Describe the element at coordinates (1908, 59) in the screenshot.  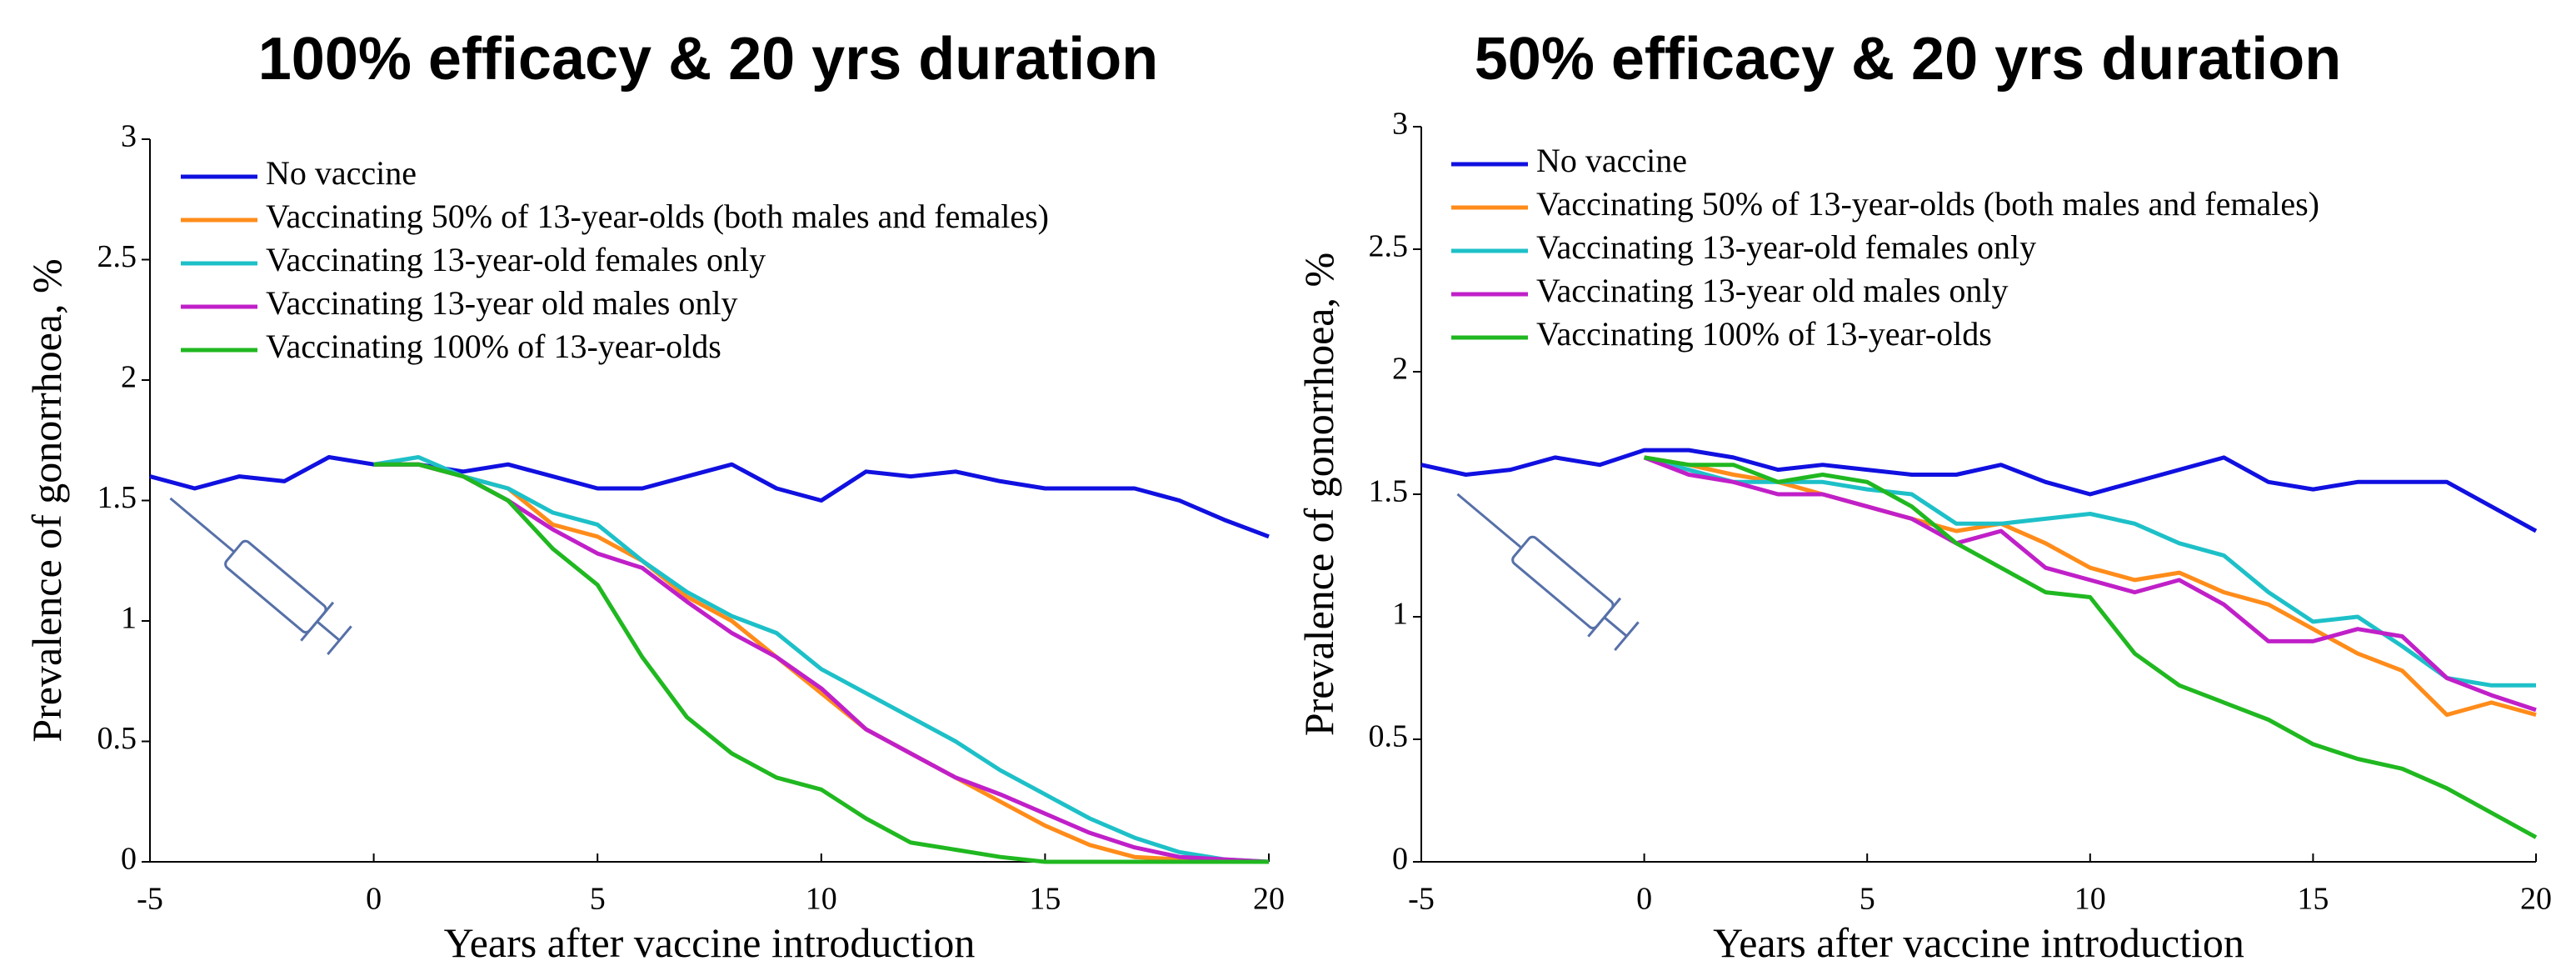
I see `chart-title: 50% efficacy & 20 yrs duration` at that location.